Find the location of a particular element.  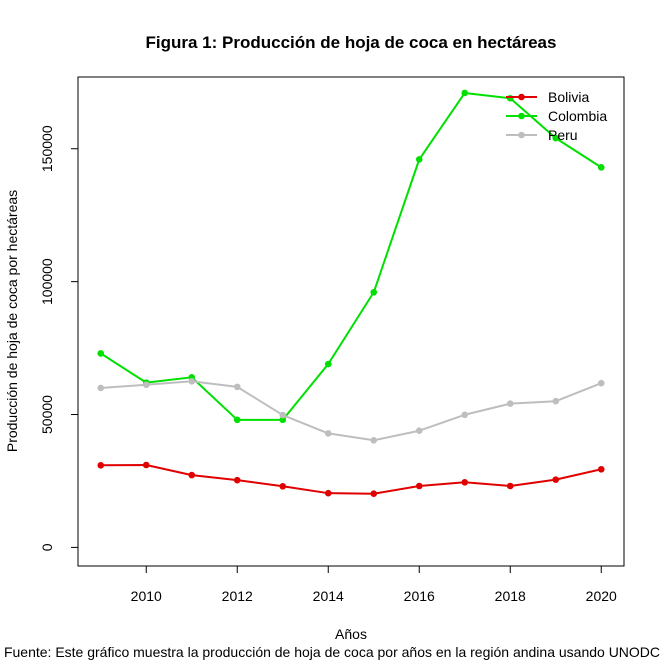

legend-marker-peru is located at coordinates (521, 135).